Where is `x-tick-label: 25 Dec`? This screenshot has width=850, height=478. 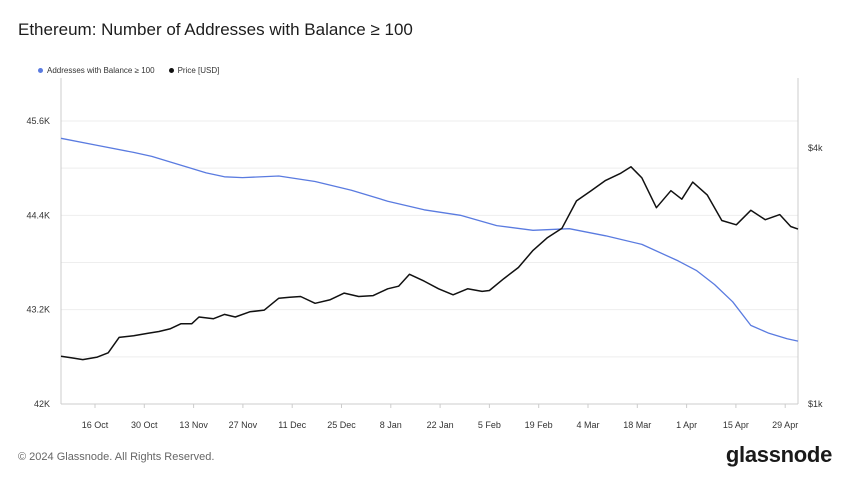
x-tick-label: 25 Dec is located at coordinates (341, 425).